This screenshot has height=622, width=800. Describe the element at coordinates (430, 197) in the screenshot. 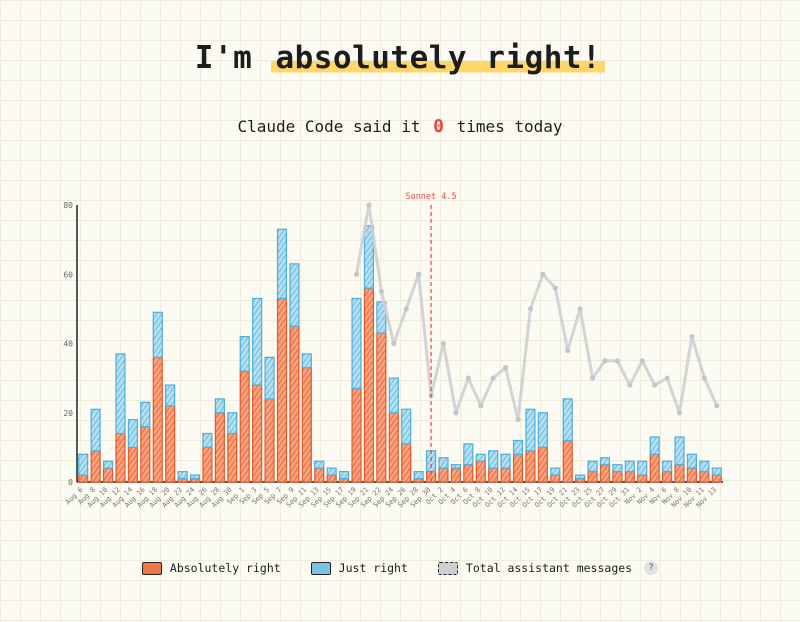

I see `annotation-label: Sonnet 4.5` at that location.